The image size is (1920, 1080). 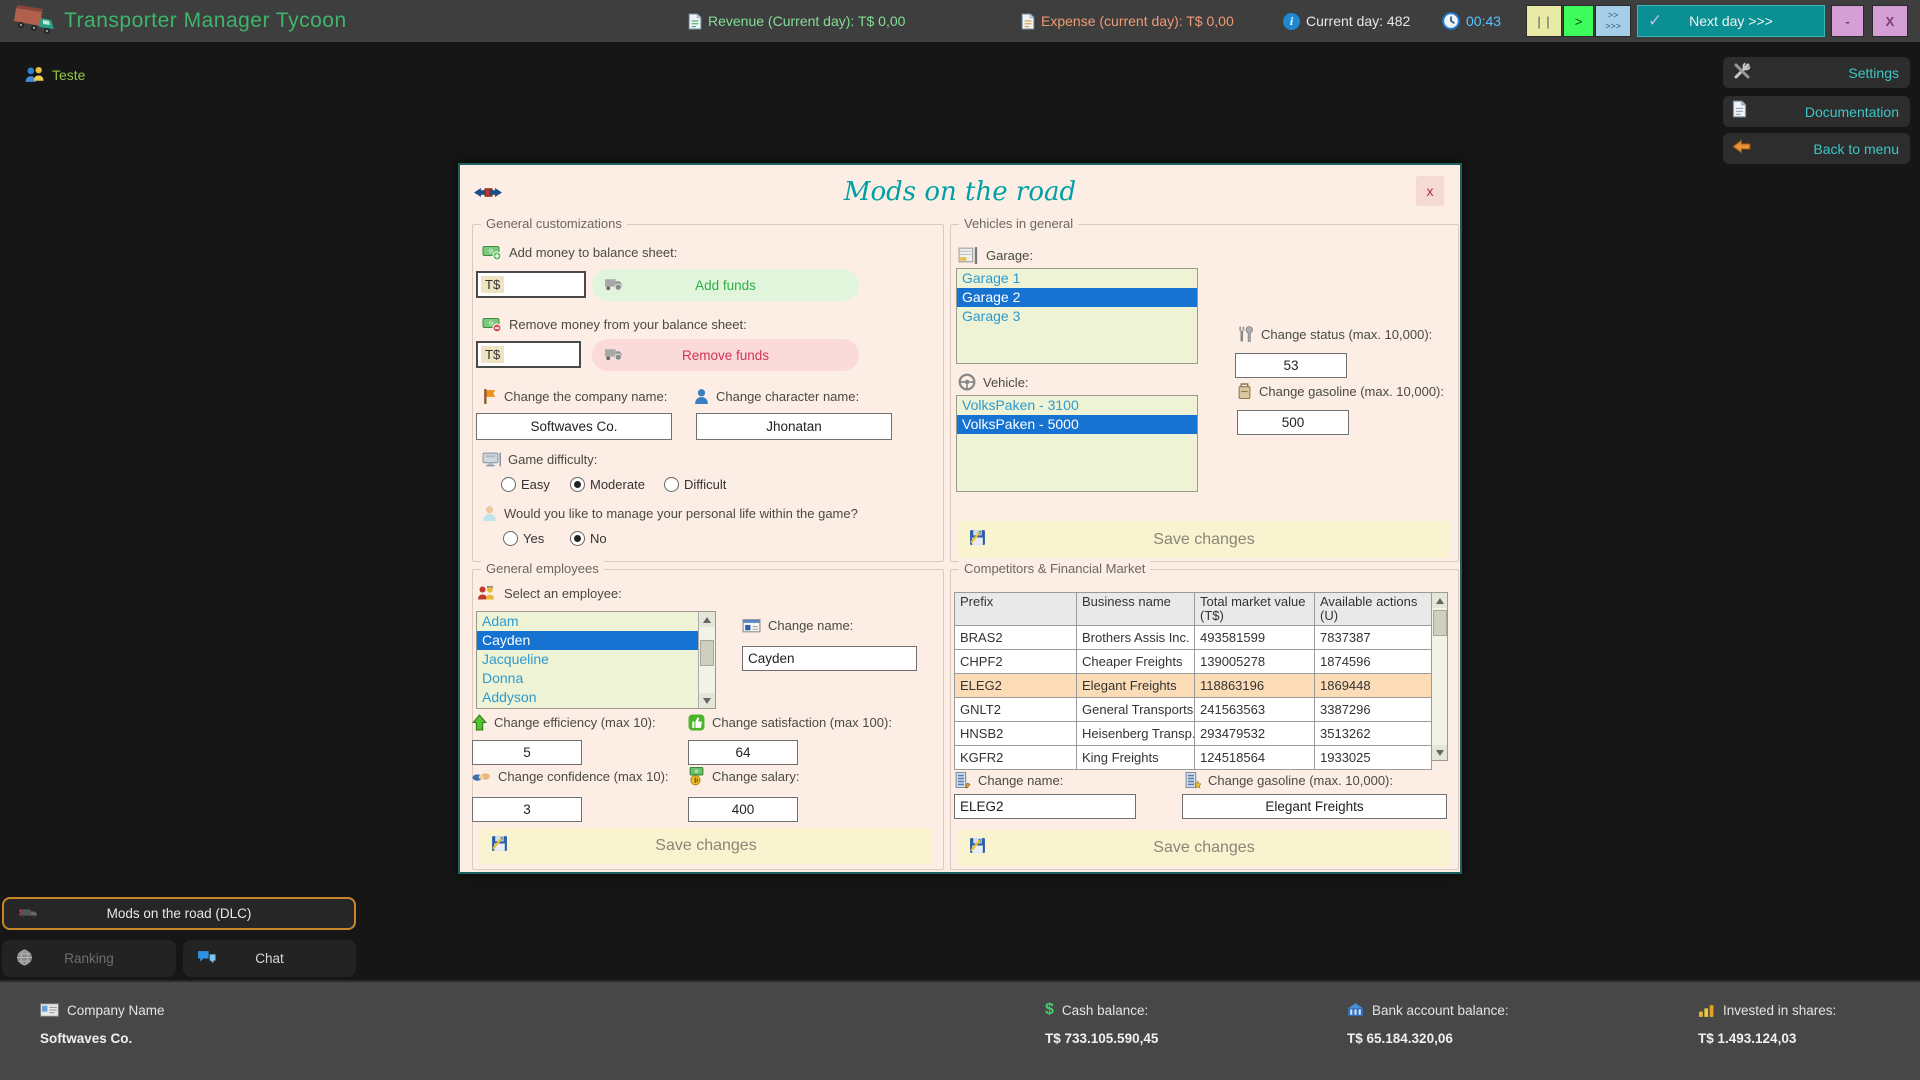 I want to click on list-item: Garage 1, so click(x=991, y=278).